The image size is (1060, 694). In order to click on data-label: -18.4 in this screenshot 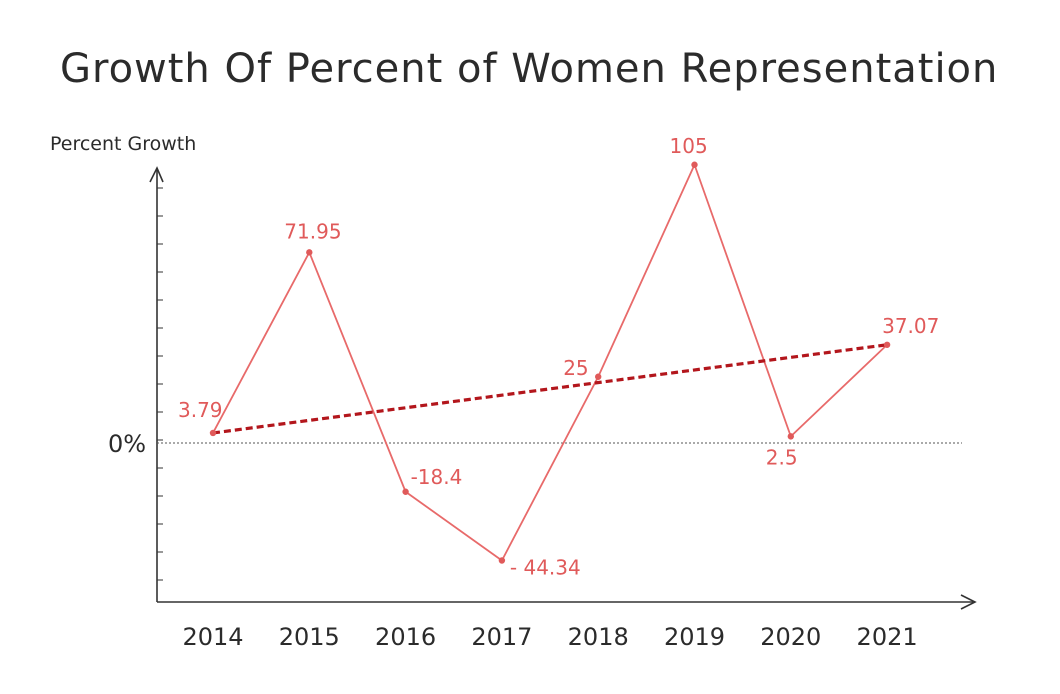, I will do `click(437, 477)`.